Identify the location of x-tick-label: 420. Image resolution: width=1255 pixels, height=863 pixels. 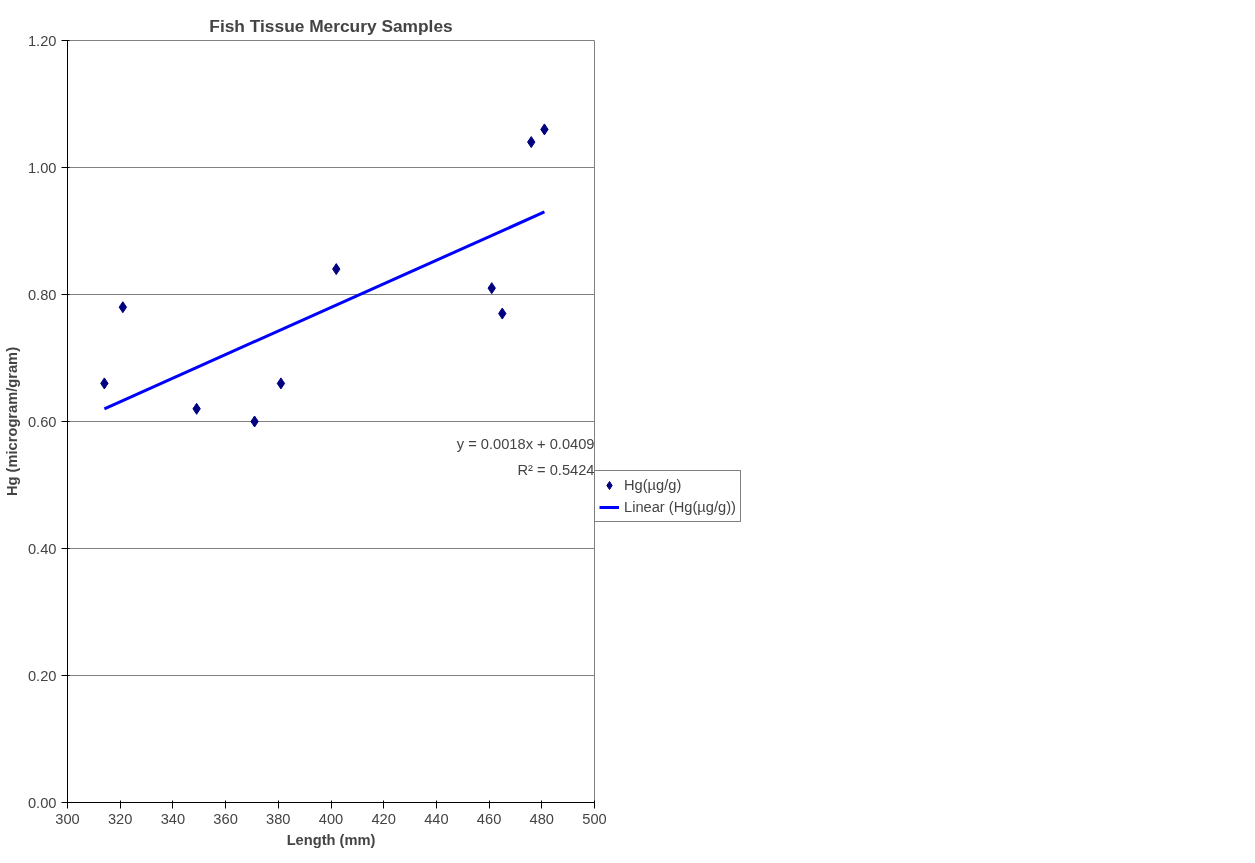
(383, 818).